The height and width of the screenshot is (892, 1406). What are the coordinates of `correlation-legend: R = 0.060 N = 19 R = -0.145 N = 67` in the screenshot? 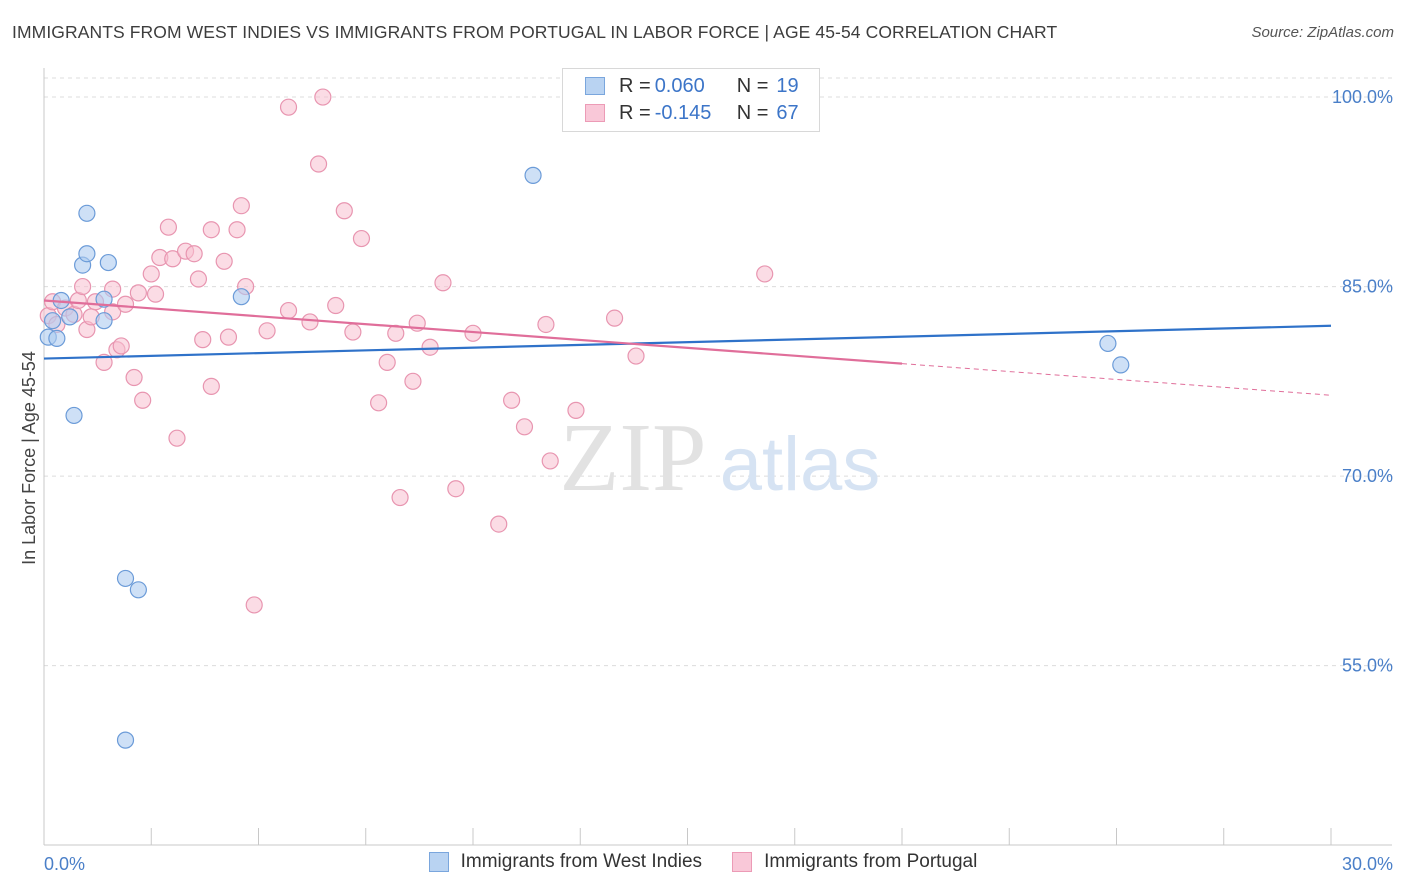 It's located at (691, 100).